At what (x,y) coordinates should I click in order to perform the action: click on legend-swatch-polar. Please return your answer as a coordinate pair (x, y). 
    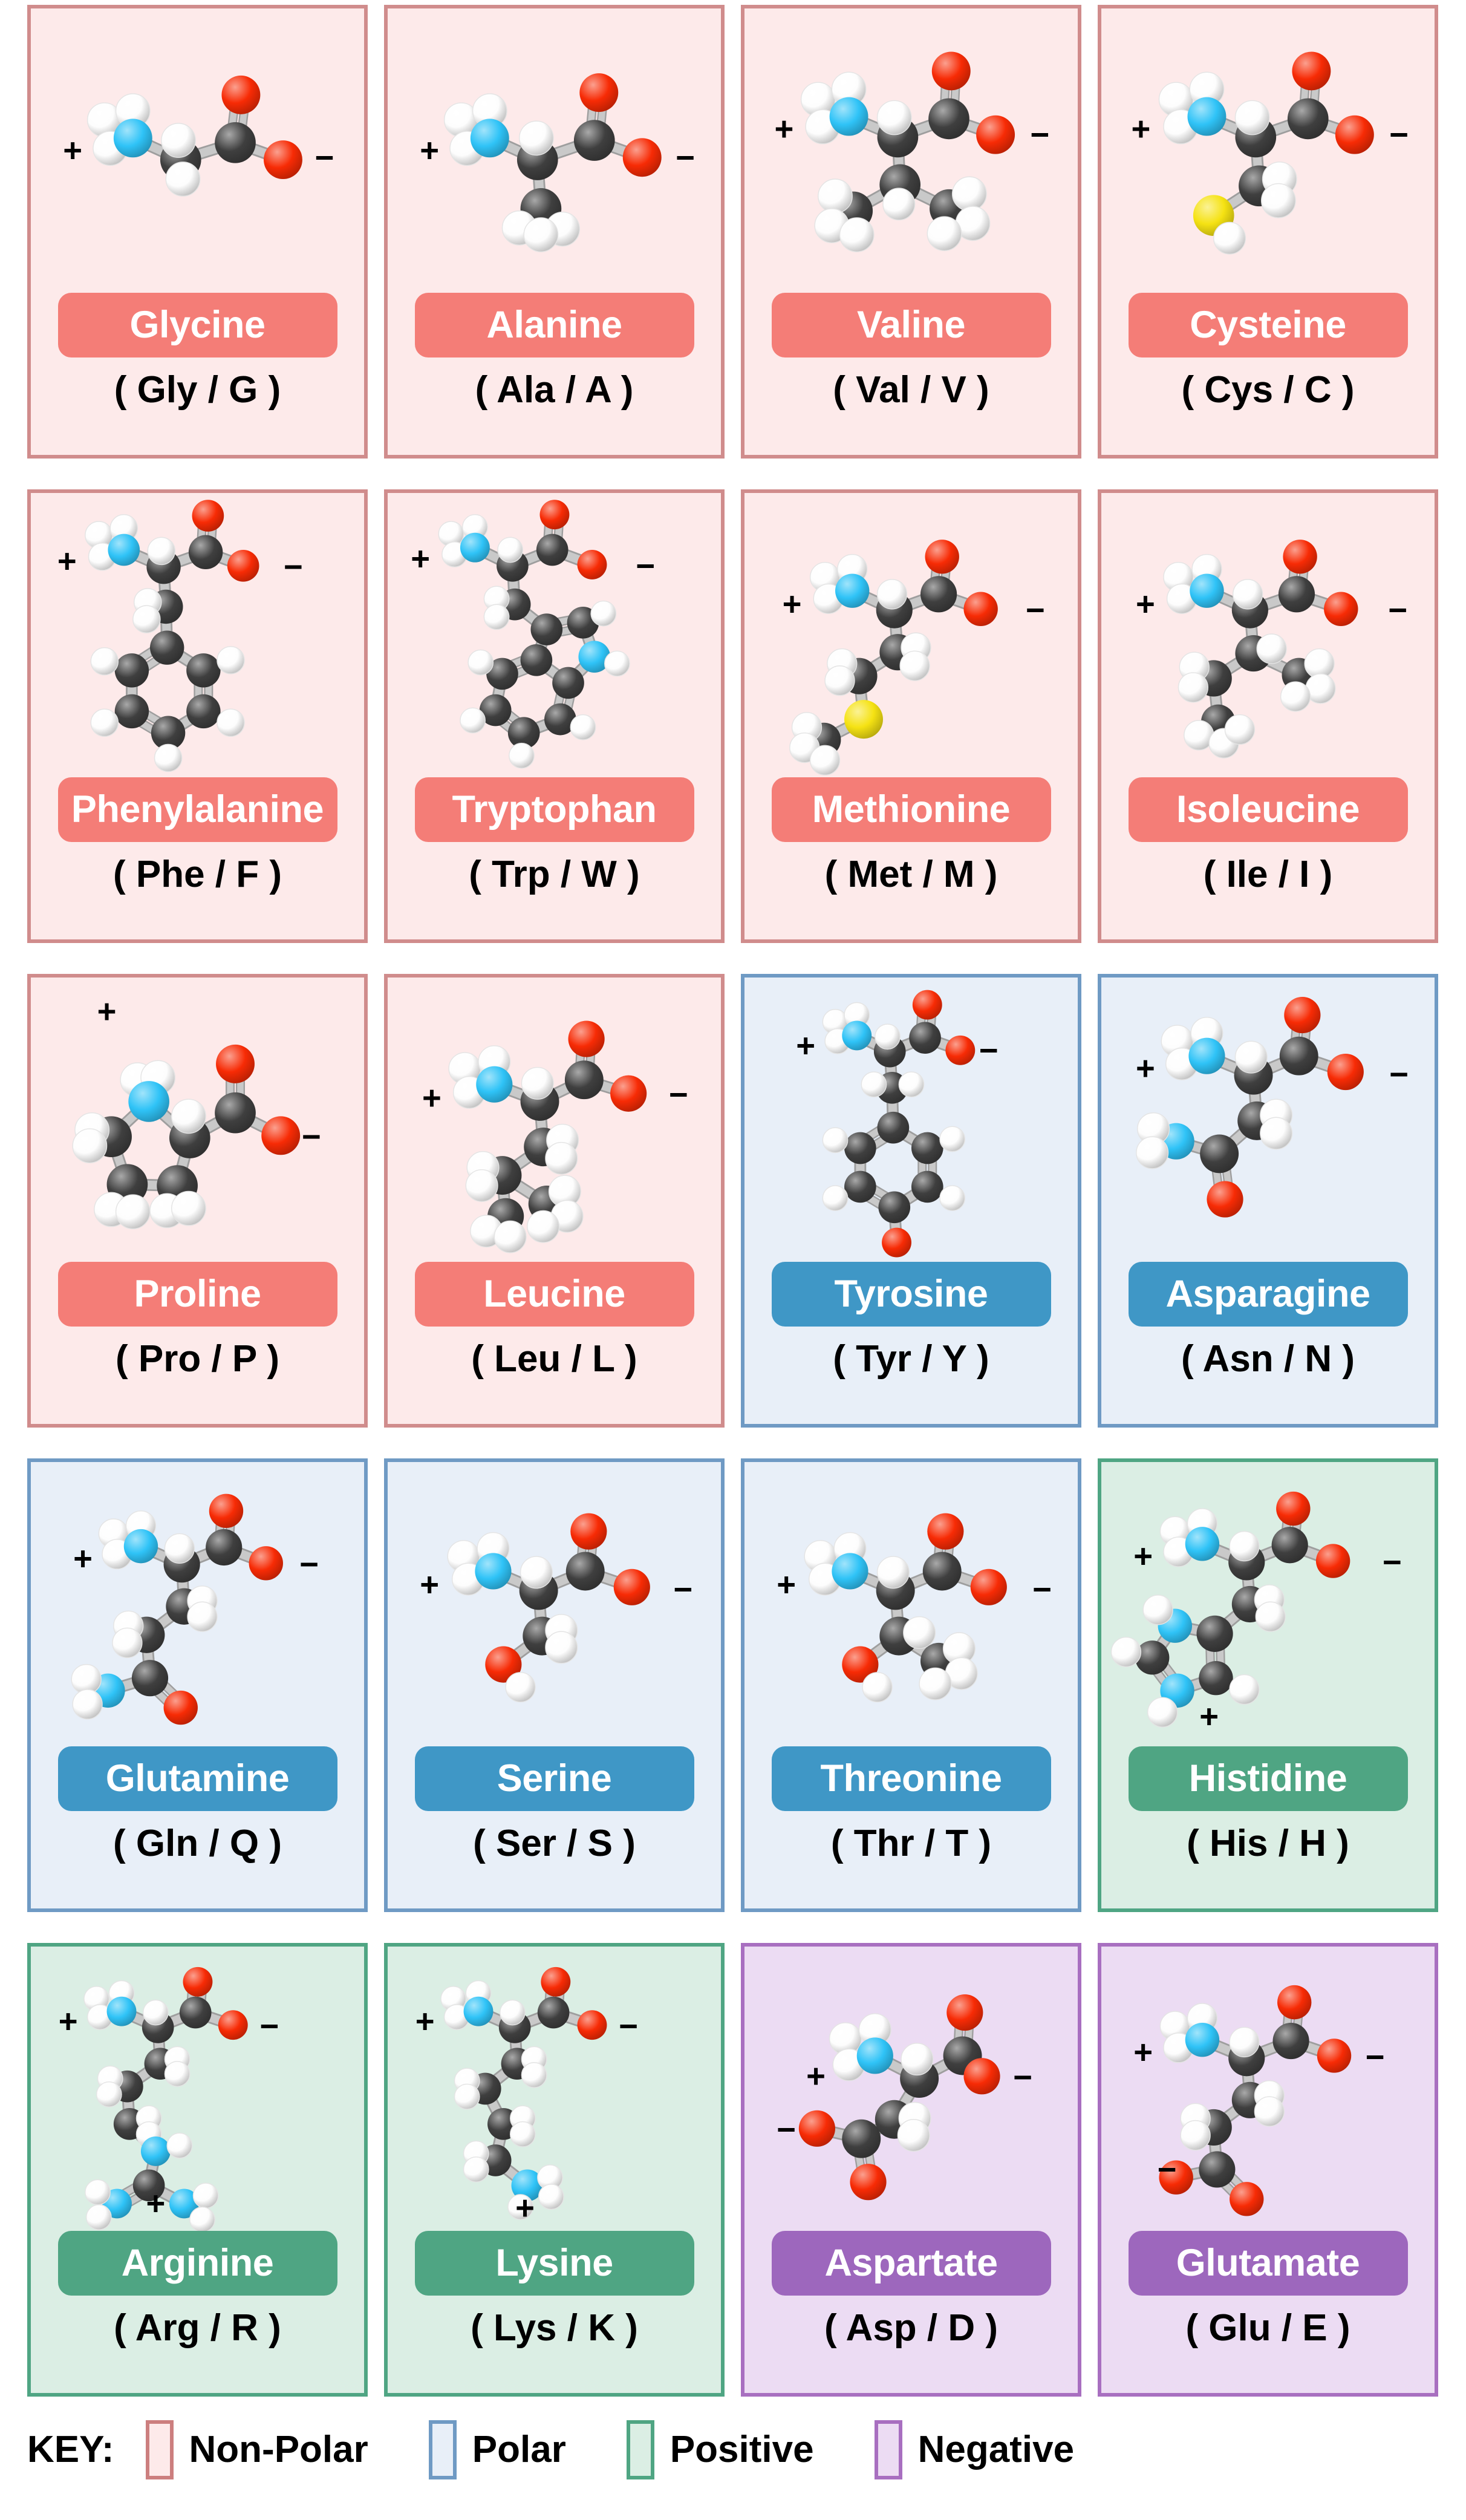
    Looking at the image, I should click on (442, 2449).